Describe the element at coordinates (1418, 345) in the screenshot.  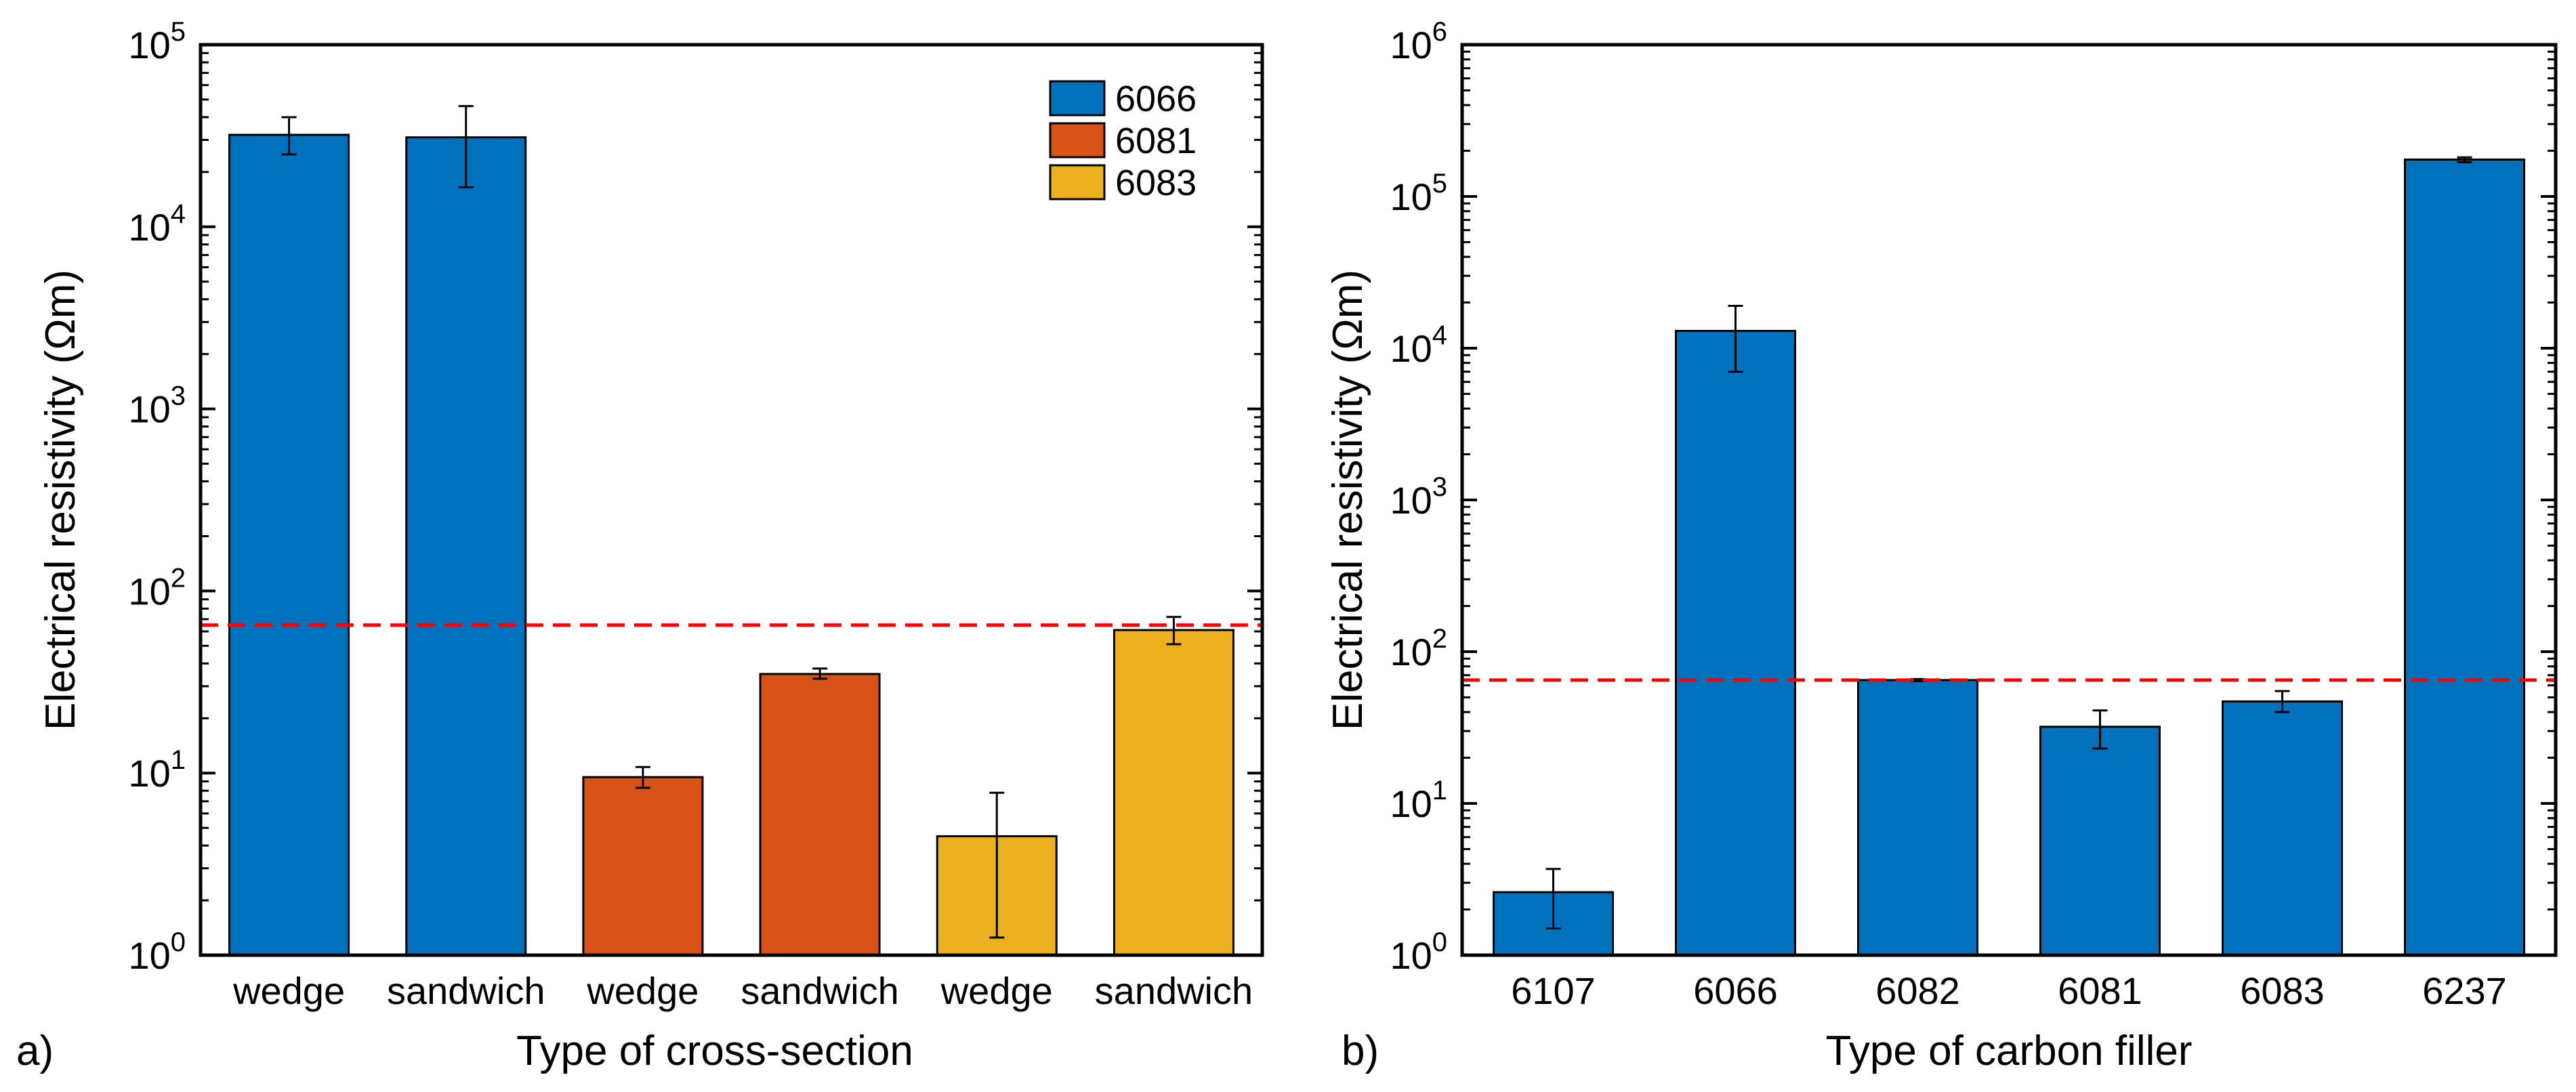
I see `panel-b-ytick-label: 10⁴` at that location.